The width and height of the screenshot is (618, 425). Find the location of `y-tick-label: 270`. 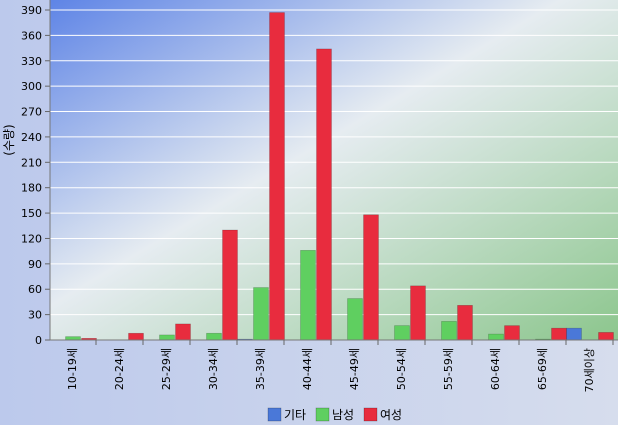

y-tick-label: 270 is located at coordinates (31, 112).